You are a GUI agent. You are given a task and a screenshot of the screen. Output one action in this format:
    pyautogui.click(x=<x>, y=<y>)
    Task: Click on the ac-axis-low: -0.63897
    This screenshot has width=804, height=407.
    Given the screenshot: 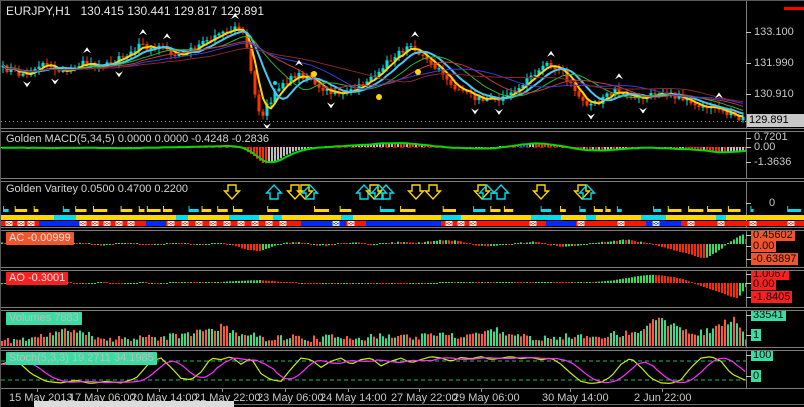 What is the action you would take?
    pyautogui.click(x=775, y=259)
    